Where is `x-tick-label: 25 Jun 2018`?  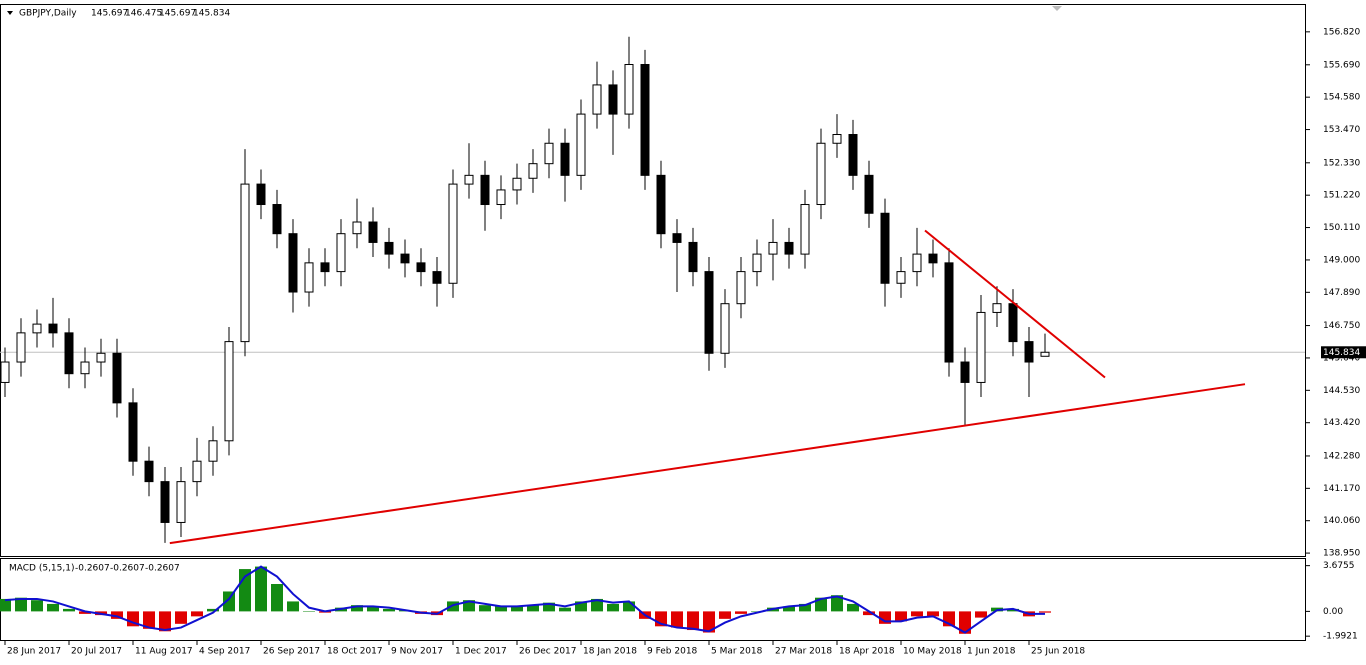
x-tick-label: 25 Jun 2018 is located at coordinates (1058, 652).